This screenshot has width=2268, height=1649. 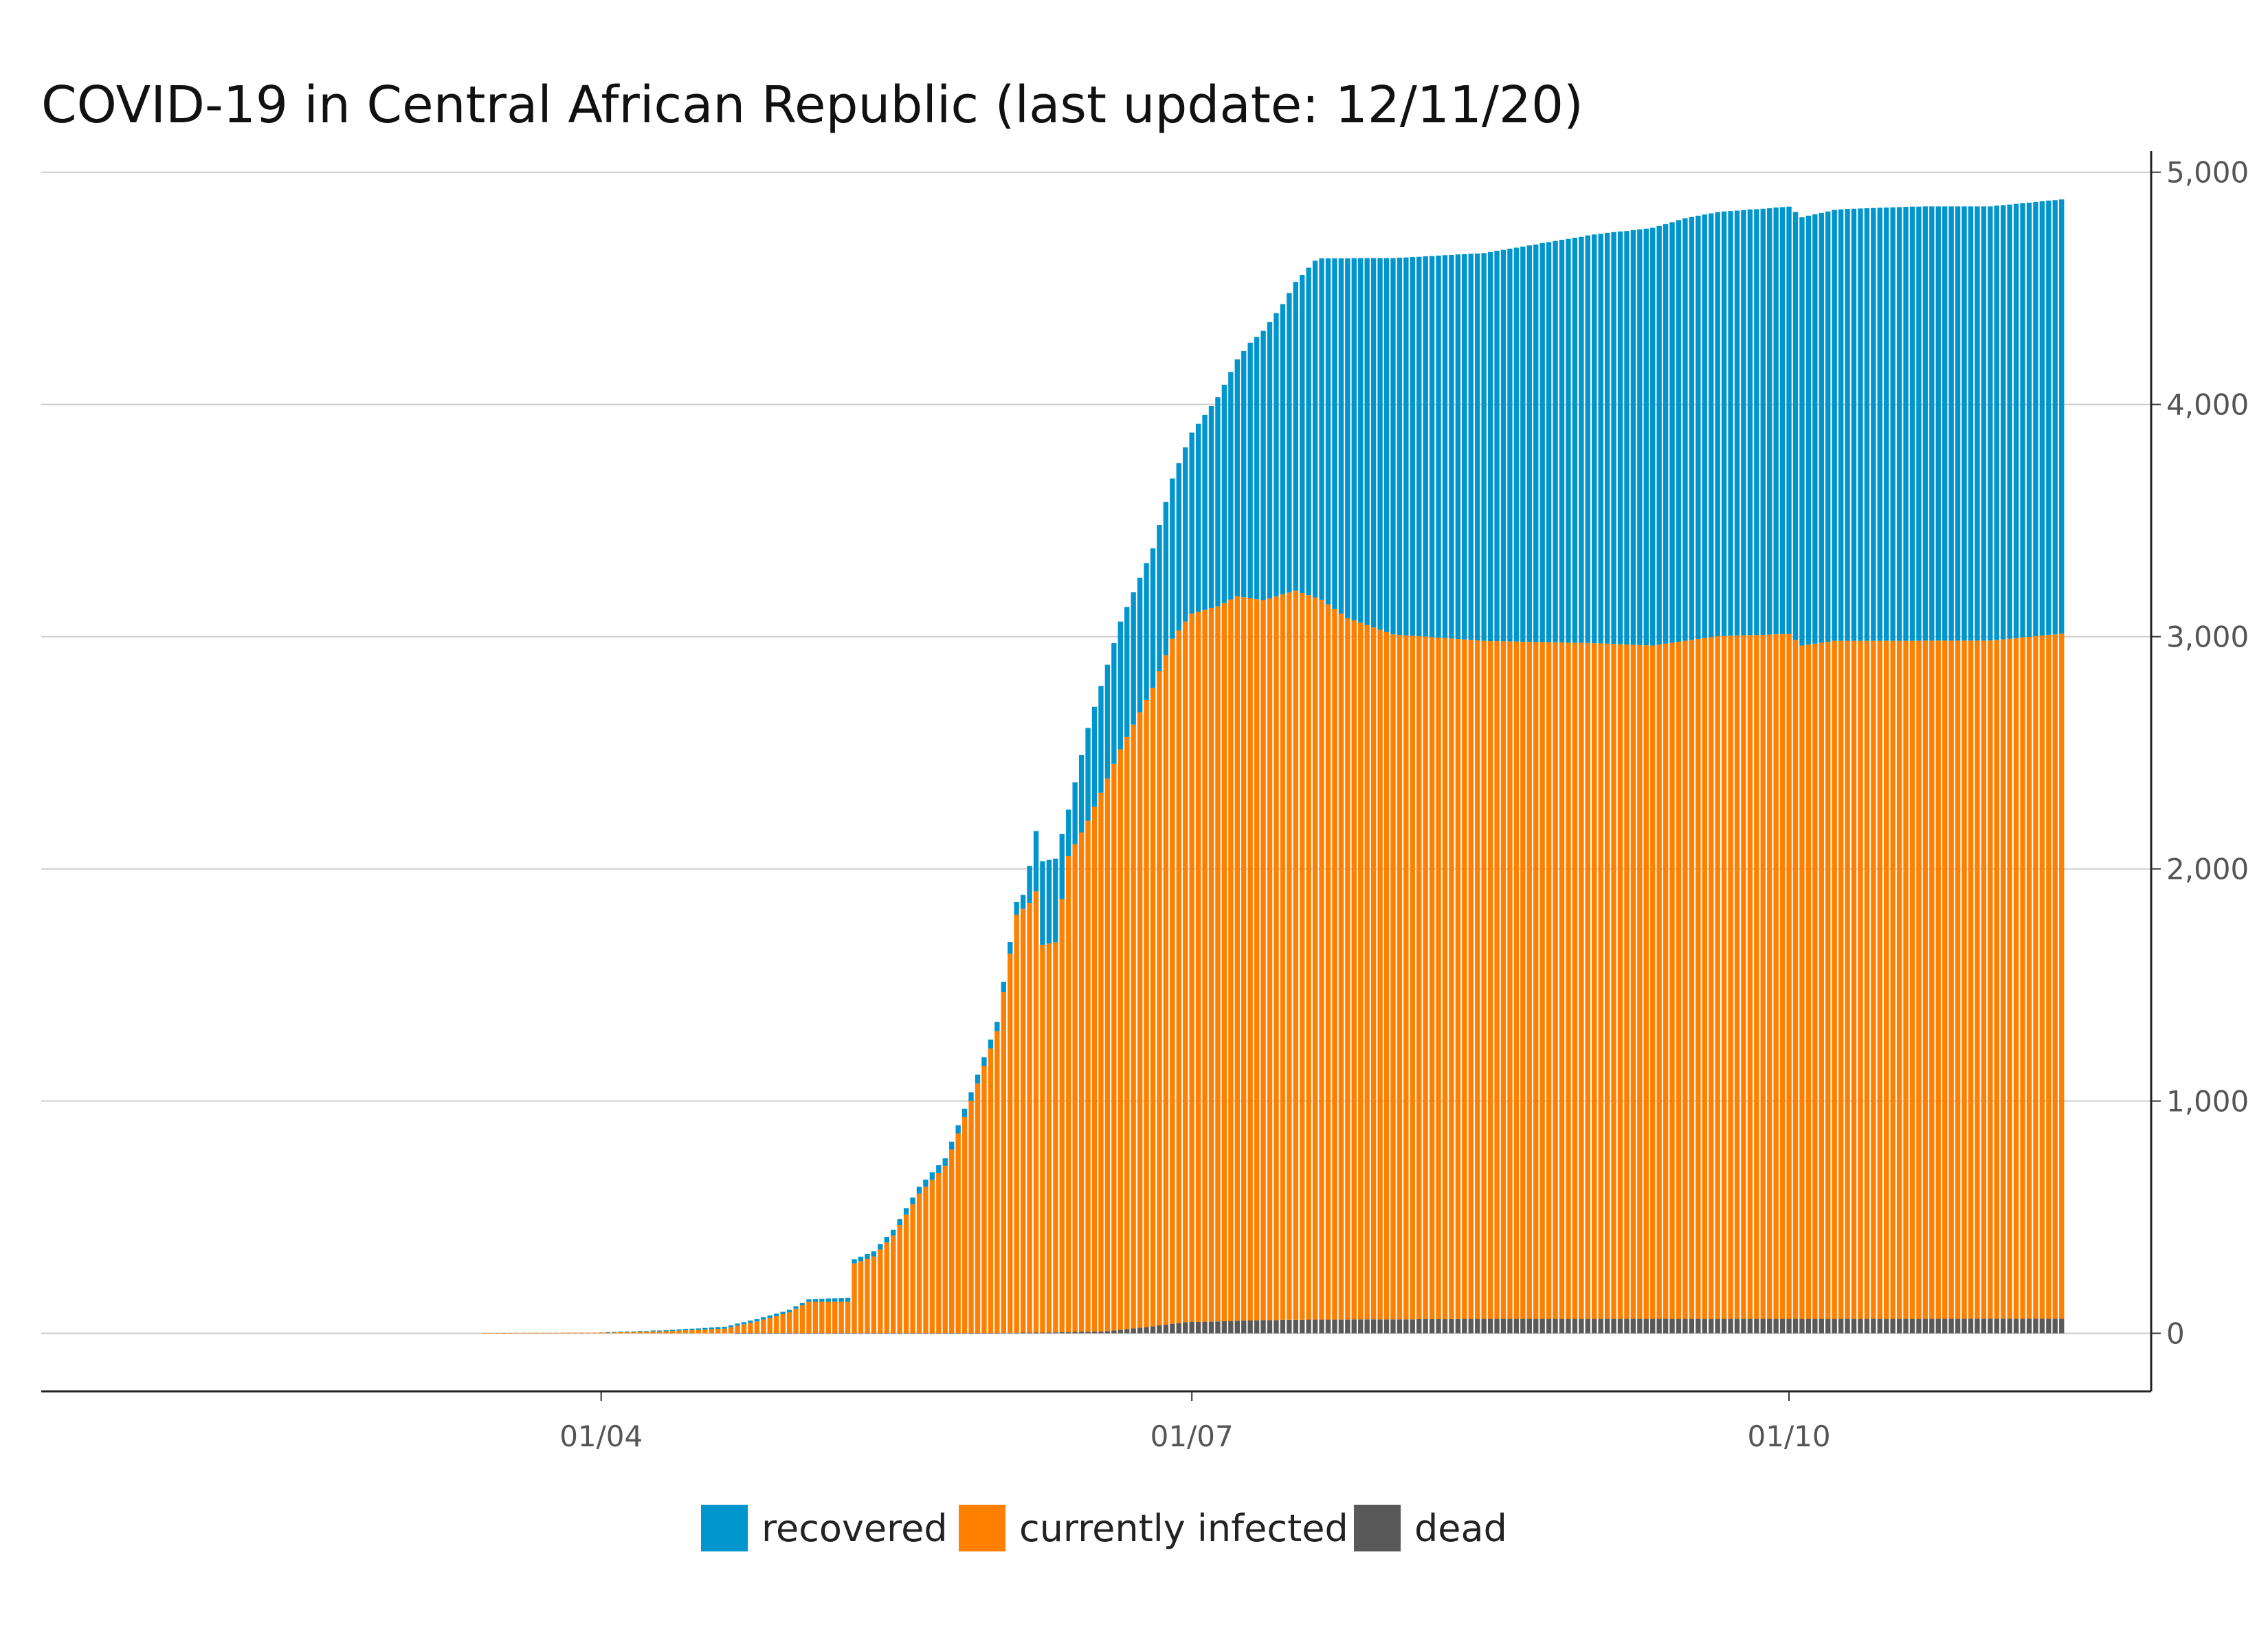 I want to click on y-tick-label: 5,000, so click(x=2207, y=173).